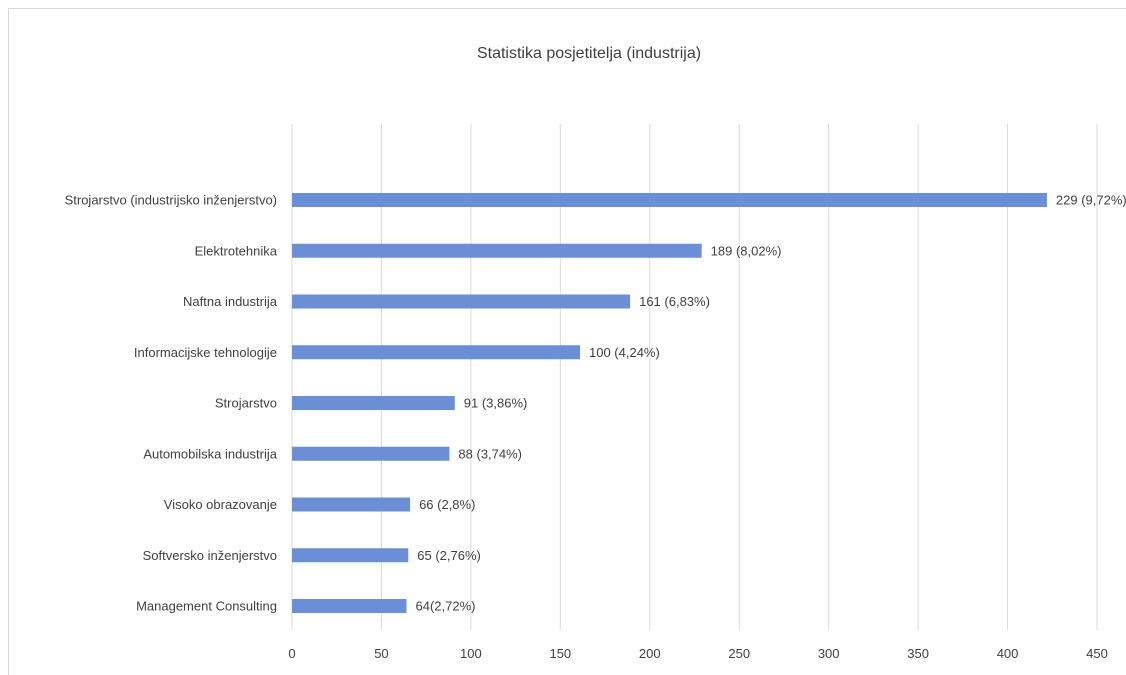 This screenshot has height=675, width=1126. Describe the element at coordinates (650, 653) in the screenshot. I see `x-tick-label-200: 200` at that location.